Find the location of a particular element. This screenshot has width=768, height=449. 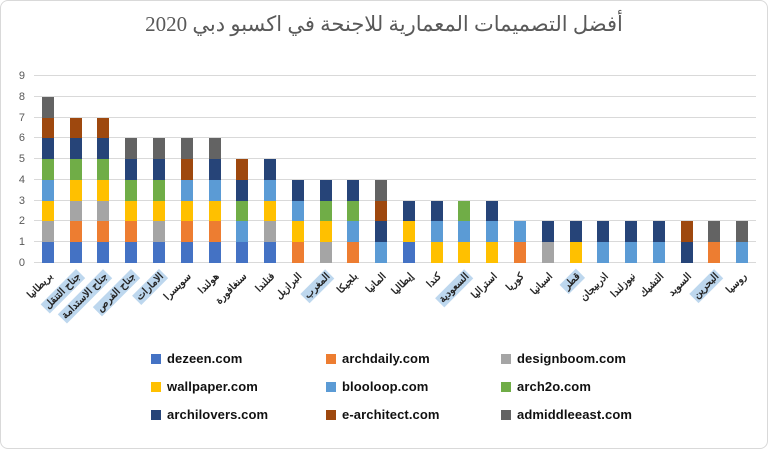

y-axis-tick-label: 6 is located at coordinates (21, 138).